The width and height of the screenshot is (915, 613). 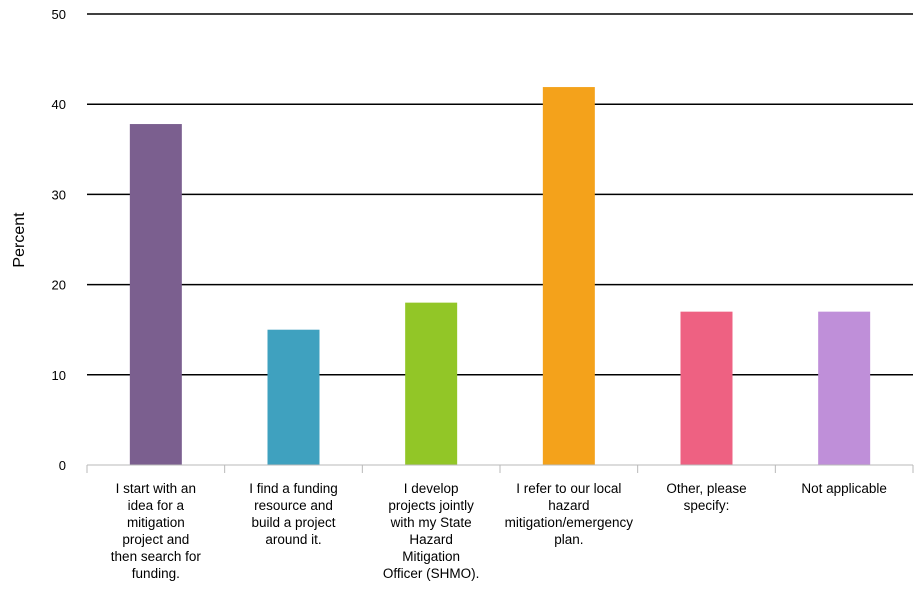 I want to click on y-axis-title: Percent, so click(x=19, y=240).